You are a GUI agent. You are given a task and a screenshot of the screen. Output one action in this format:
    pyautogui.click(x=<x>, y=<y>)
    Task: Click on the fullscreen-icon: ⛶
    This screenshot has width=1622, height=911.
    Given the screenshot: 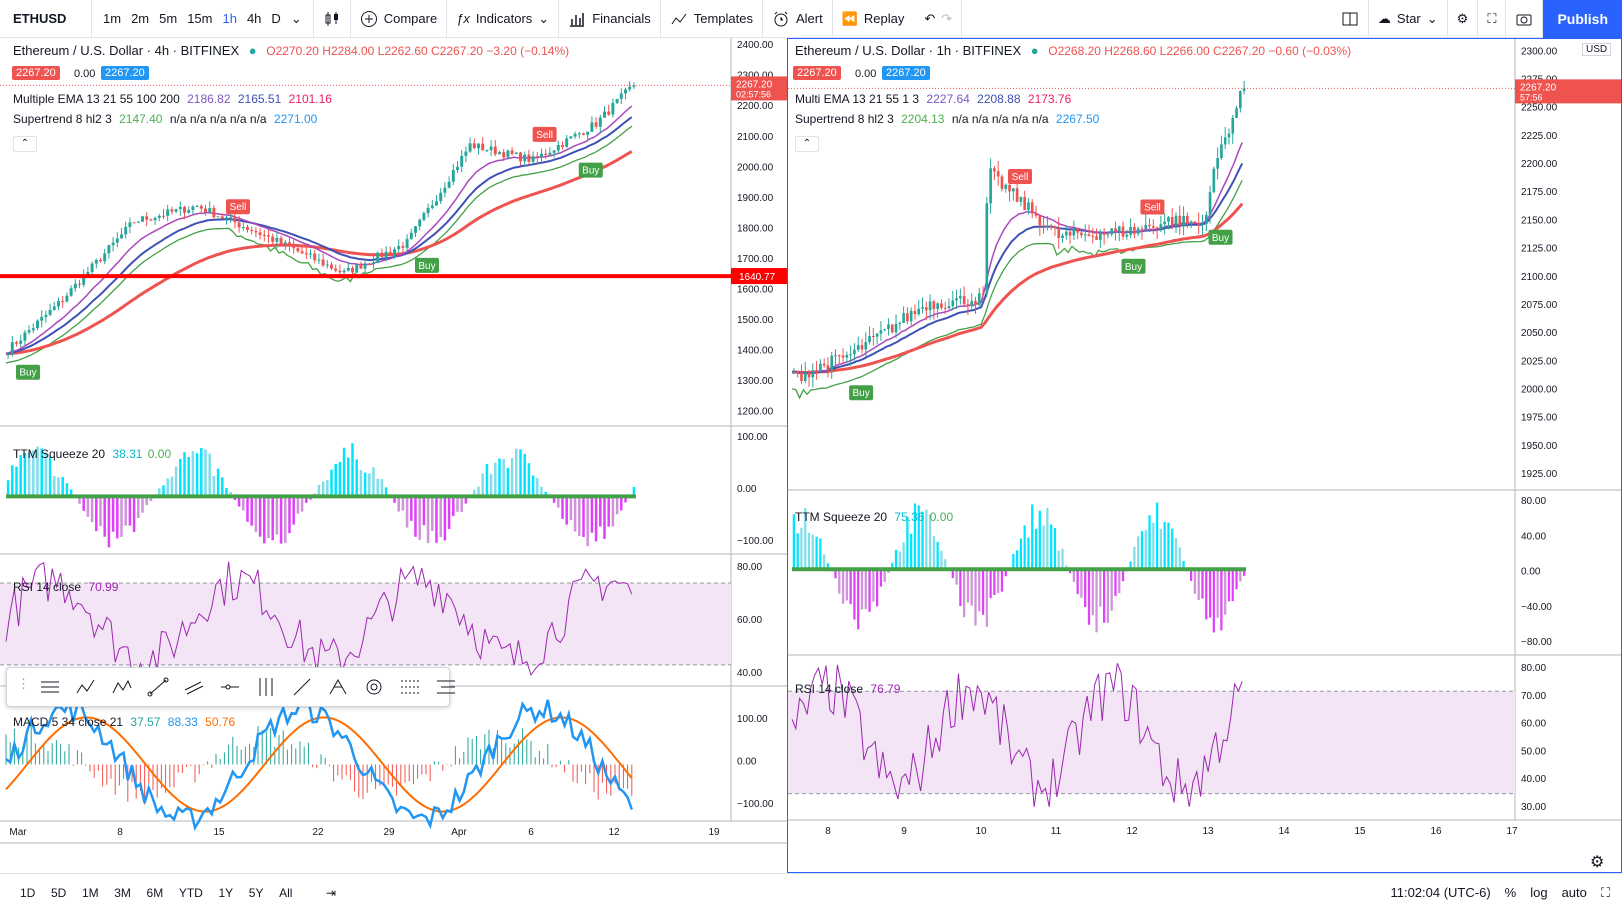 What is the action you would take?
    pyautogui.click(x=1605, y=892)
    